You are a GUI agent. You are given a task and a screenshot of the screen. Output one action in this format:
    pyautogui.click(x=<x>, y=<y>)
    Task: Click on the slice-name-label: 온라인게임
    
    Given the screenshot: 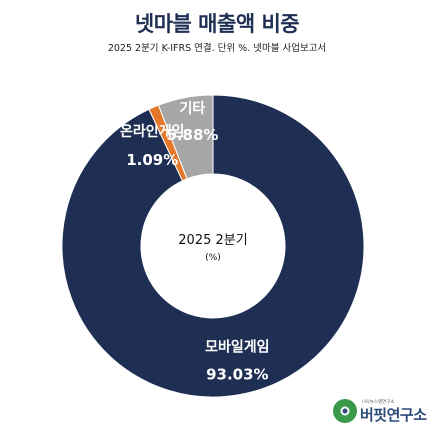 What is the action you would take?
    pyautogui.click(x=152, y=131)
    